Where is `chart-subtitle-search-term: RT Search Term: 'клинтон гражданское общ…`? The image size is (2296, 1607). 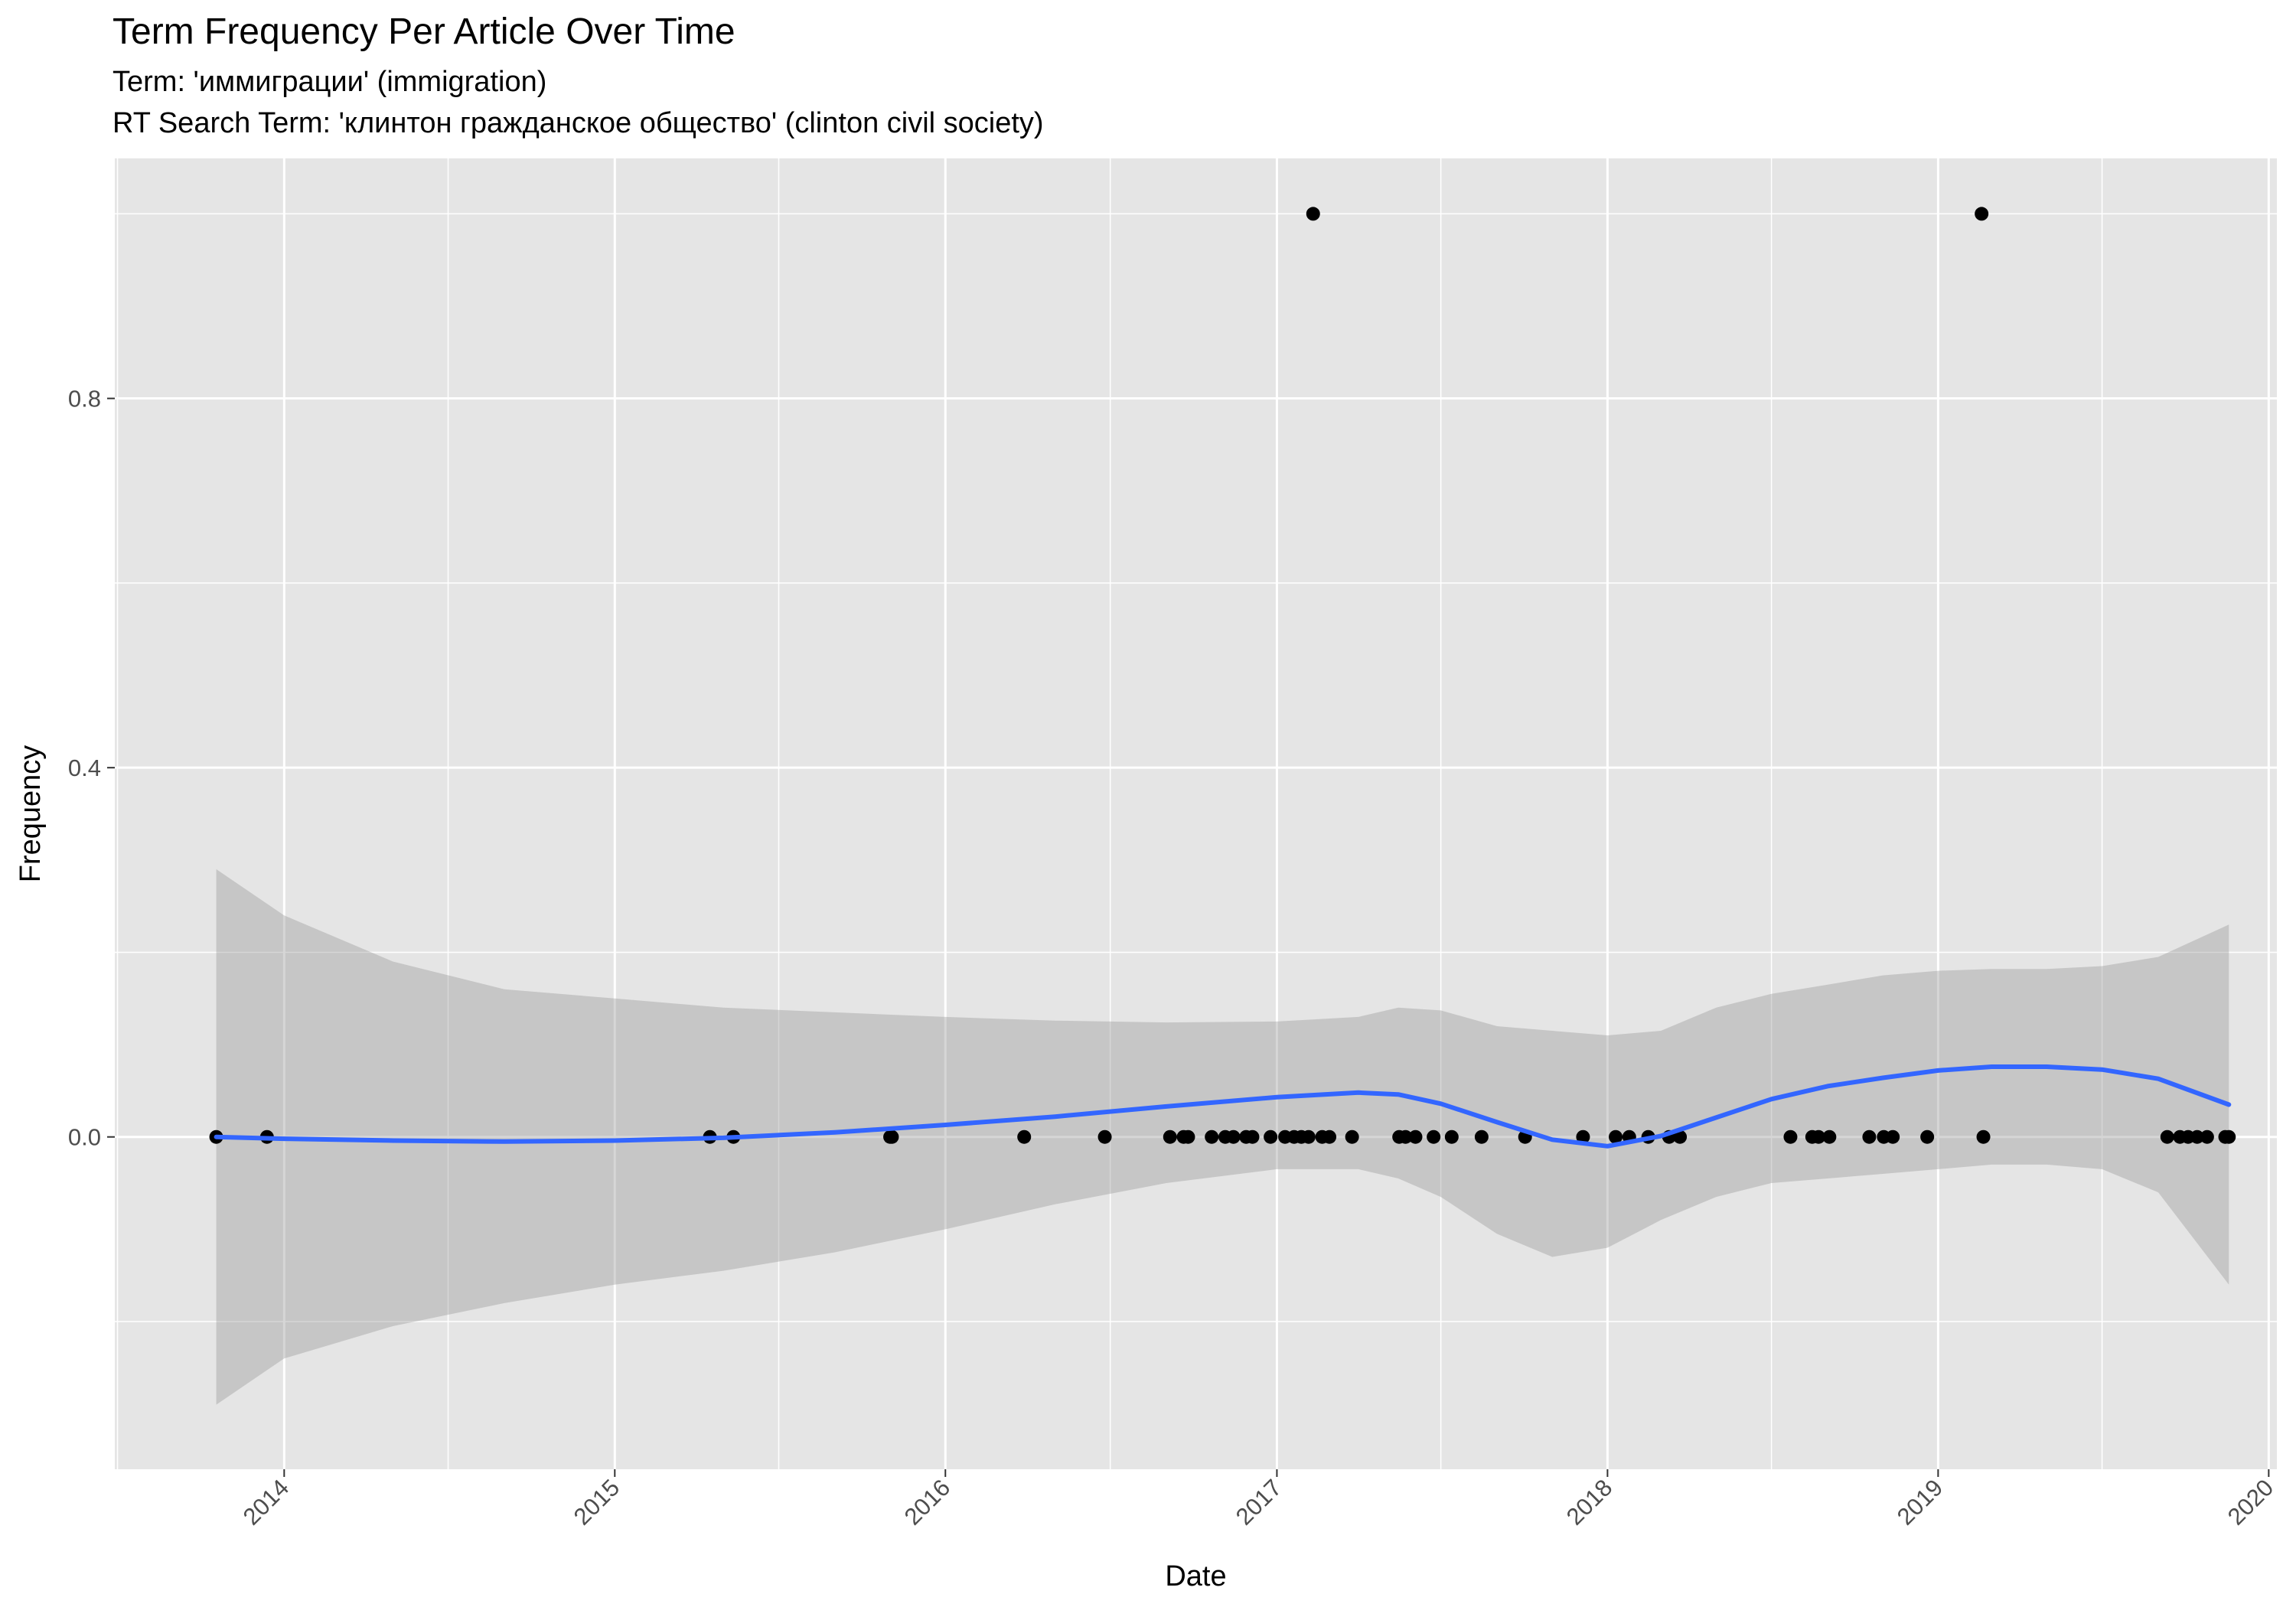 chart-subtitle-search-term: RT Search Term: 'клинтон гражданское общ… is located at coordinates (578, 123).